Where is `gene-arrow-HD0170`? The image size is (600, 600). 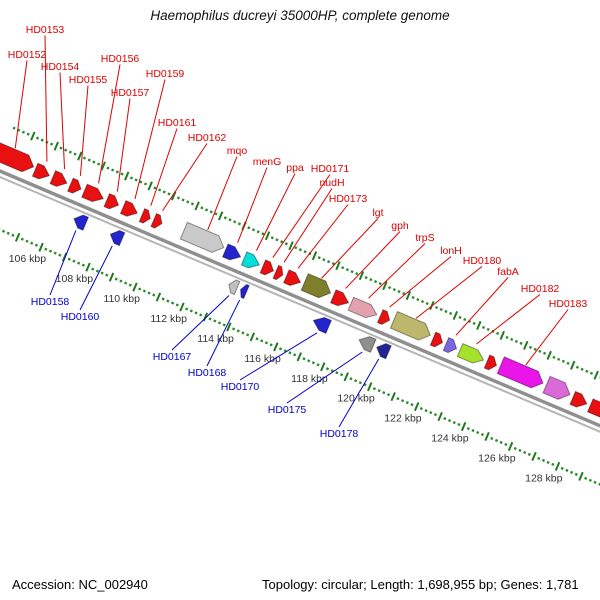
gene-arrow-HD0170 is located at coordinates (322, 324).